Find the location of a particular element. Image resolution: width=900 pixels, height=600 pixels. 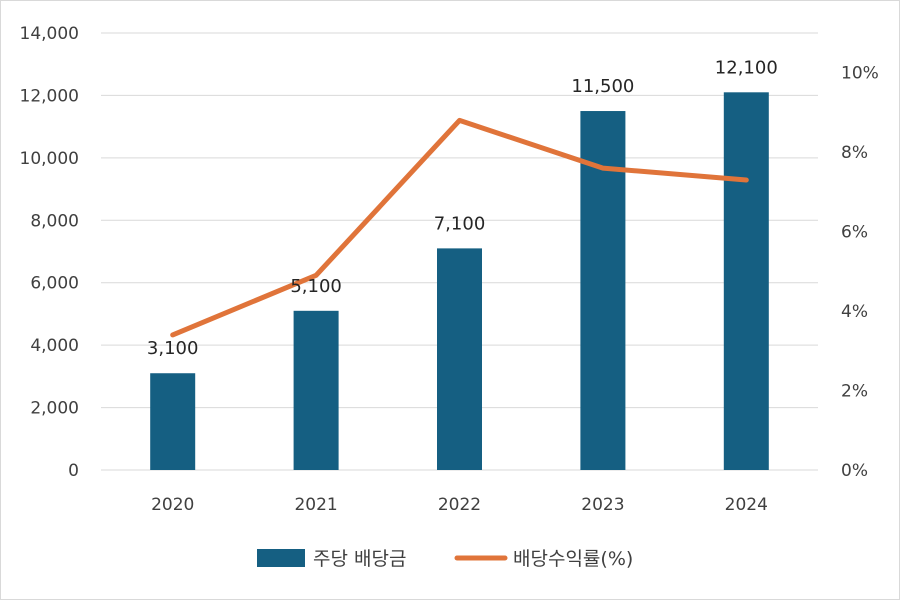

bar-data-label: 7,100 is located at coordinates (460, 223).